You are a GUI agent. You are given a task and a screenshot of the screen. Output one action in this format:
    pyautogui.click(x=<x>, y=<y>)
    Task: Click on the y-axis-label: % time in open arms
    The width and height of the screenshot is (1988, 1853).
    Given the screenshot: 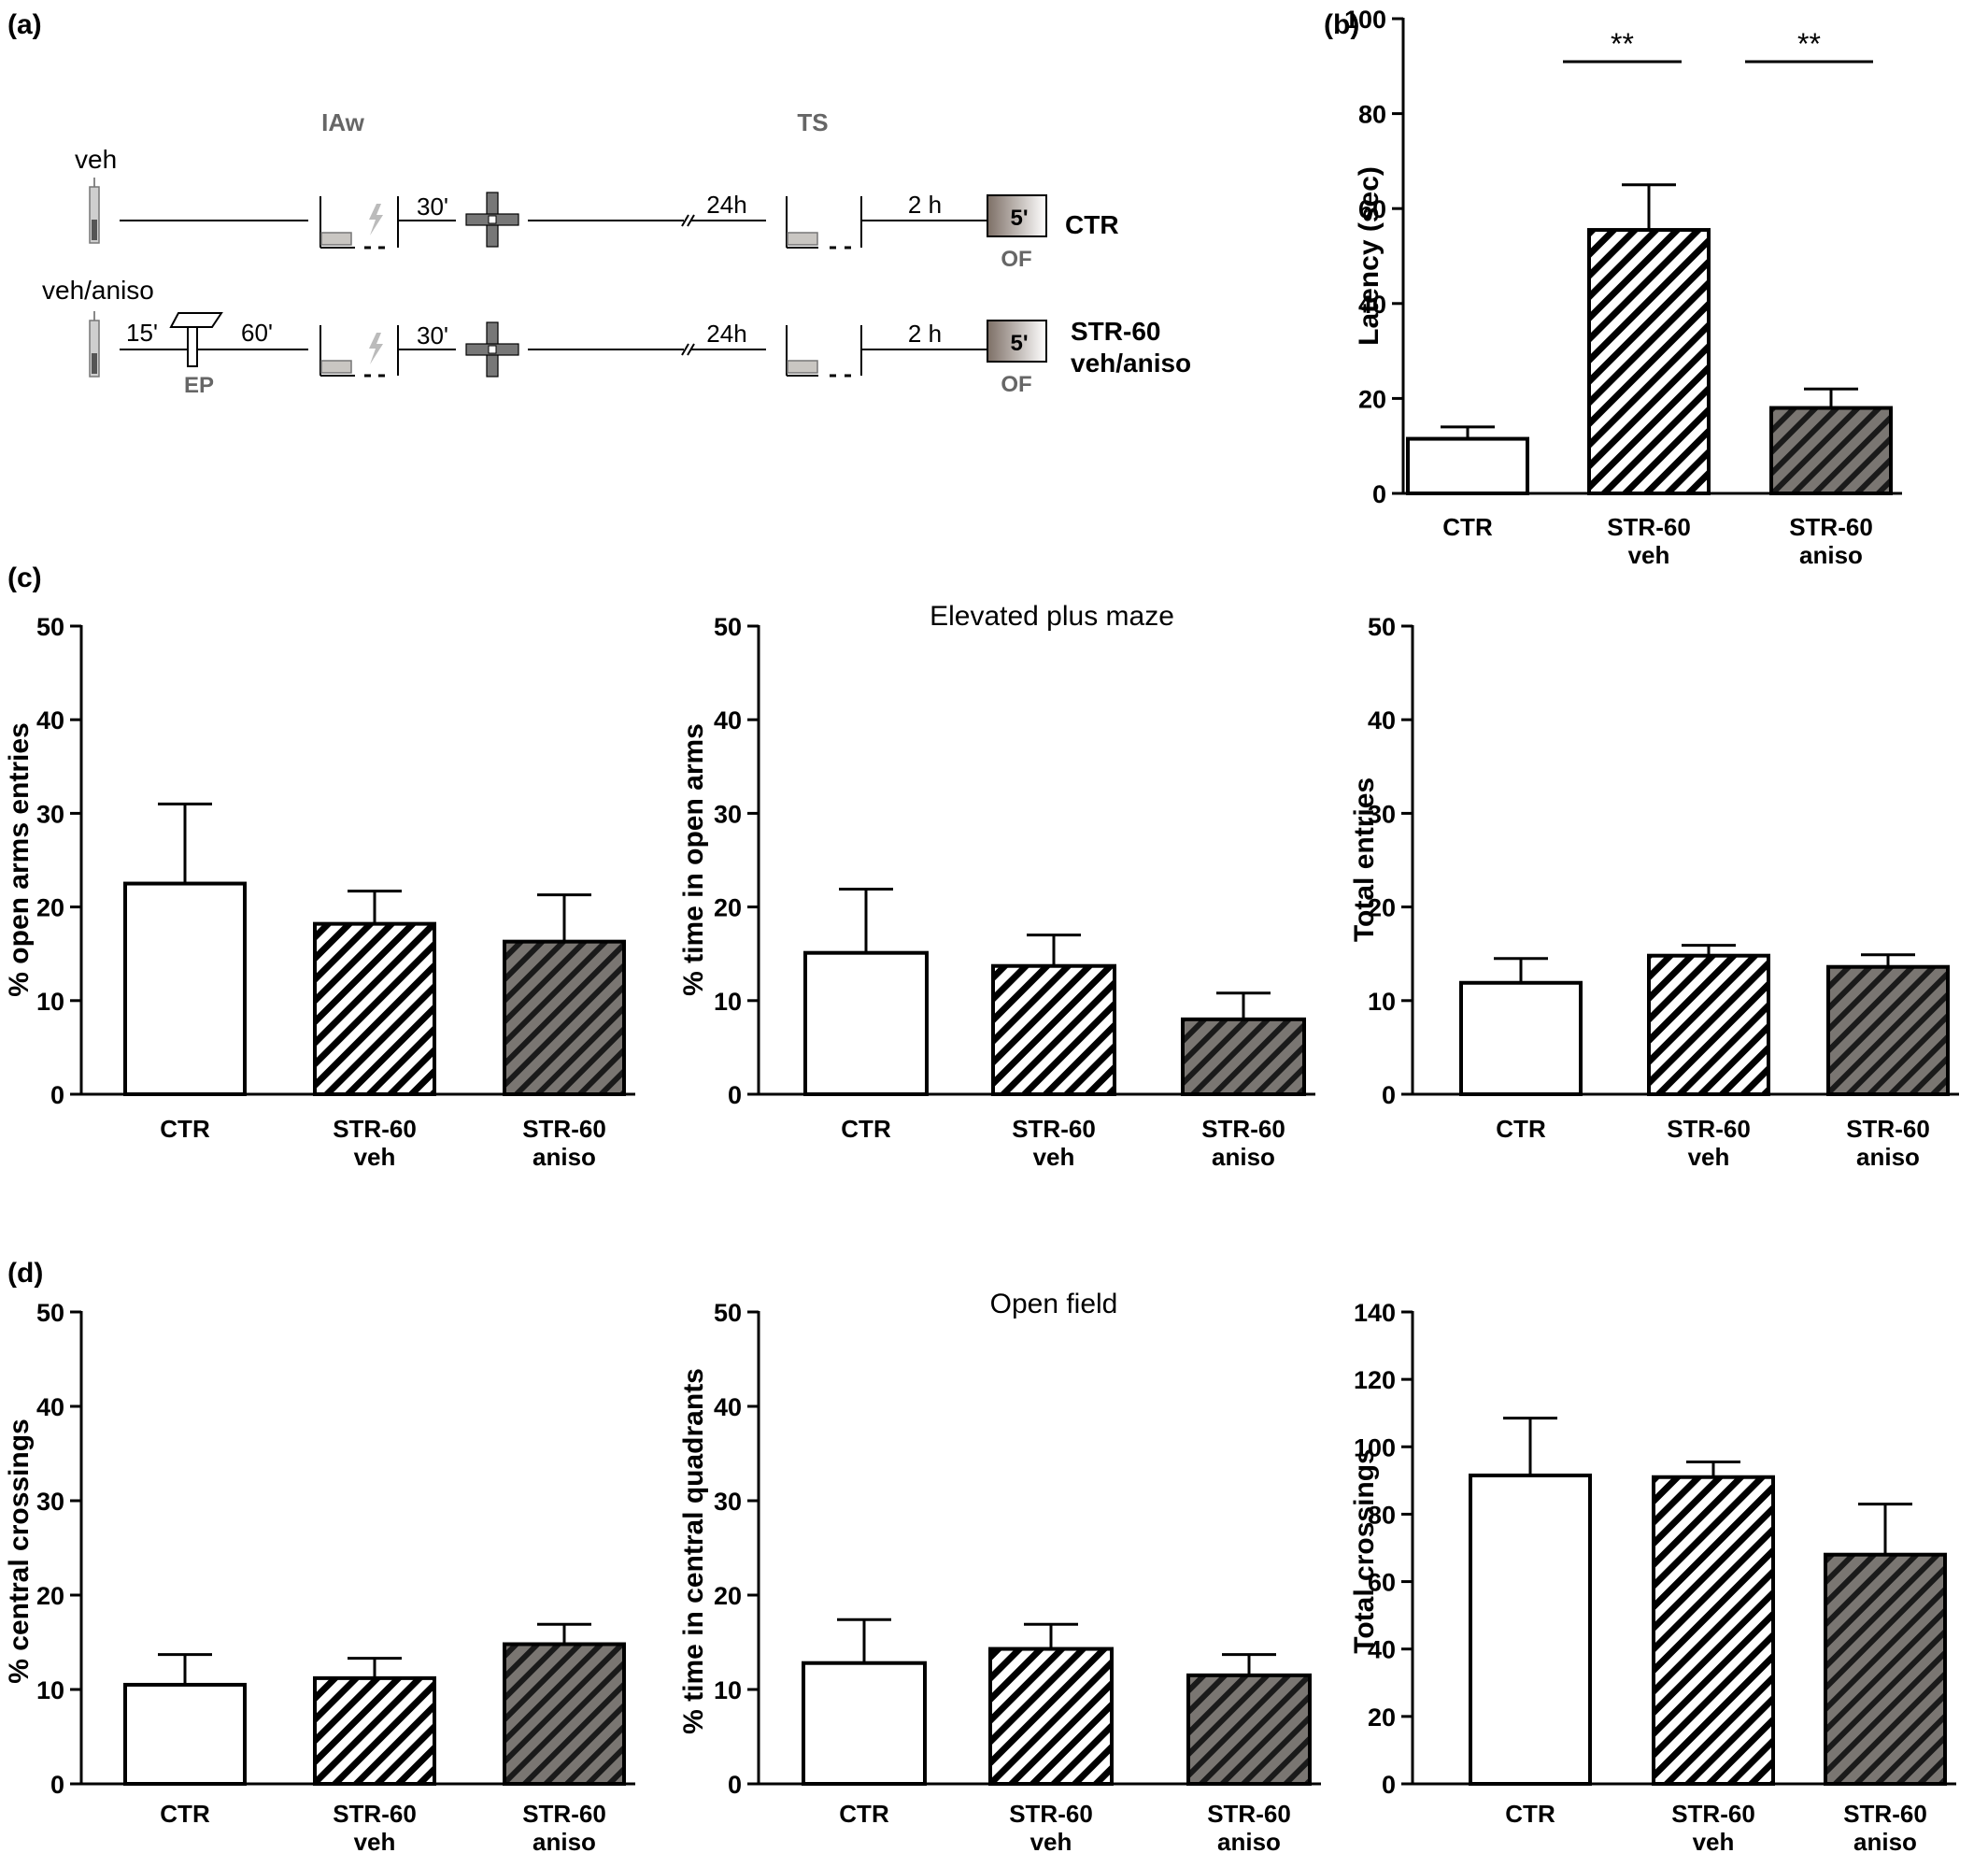 What is the action you would take?
    pyautogui.click(x=693, y=859)
    